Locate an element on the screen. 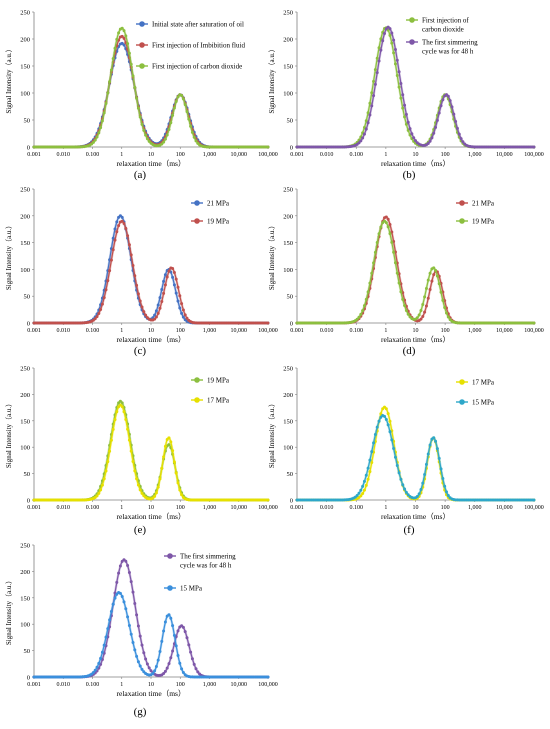 The width and height of the screenshot is (550, 729). y-axis-title: Signal Intensity（a.u.） is located at coordinates (9, 434).